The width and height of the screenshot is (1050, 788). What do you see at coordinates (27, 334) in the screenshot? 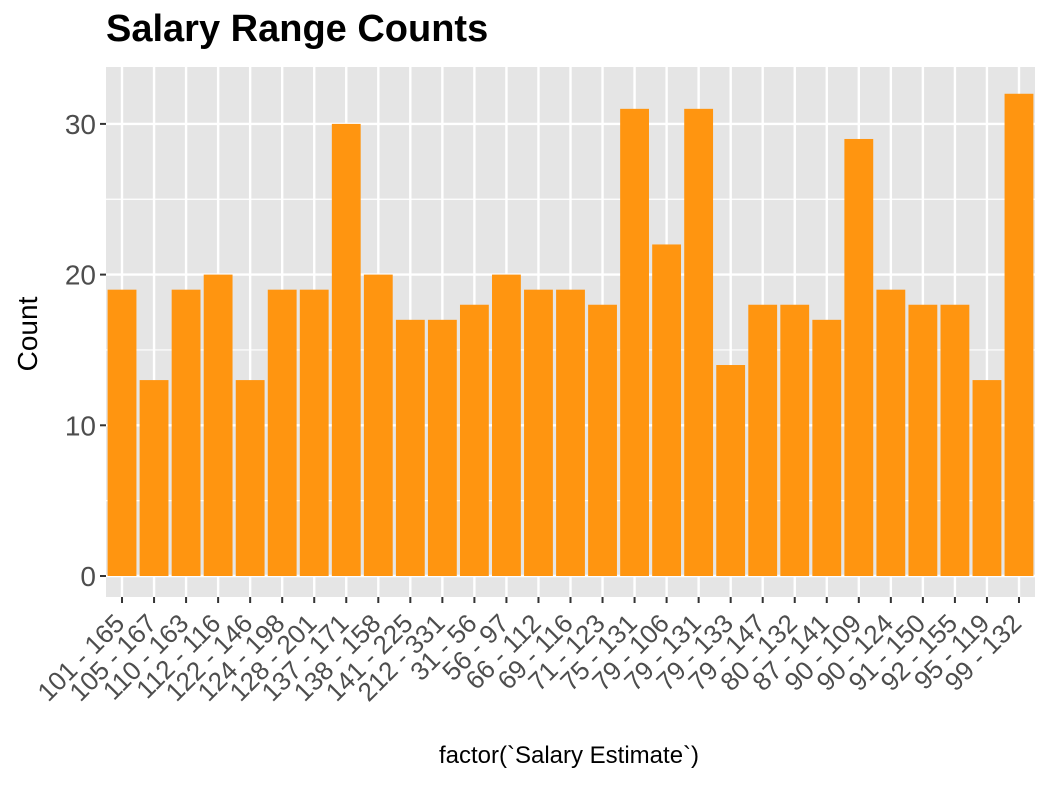
I see `y-axis-label: Count` at bounding box center [27, 334].